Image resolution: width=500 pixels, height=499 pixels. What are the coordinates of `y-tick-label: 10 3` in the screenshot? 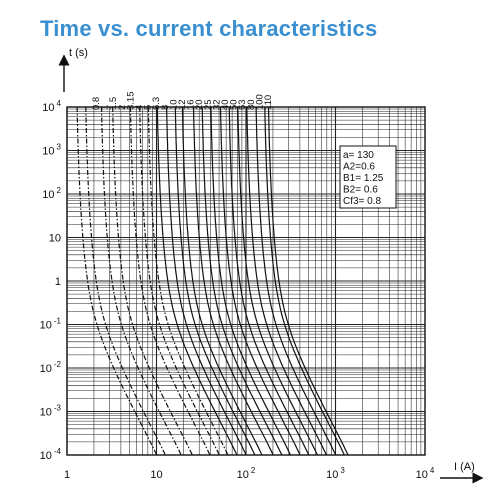 It's located at (51, 150).